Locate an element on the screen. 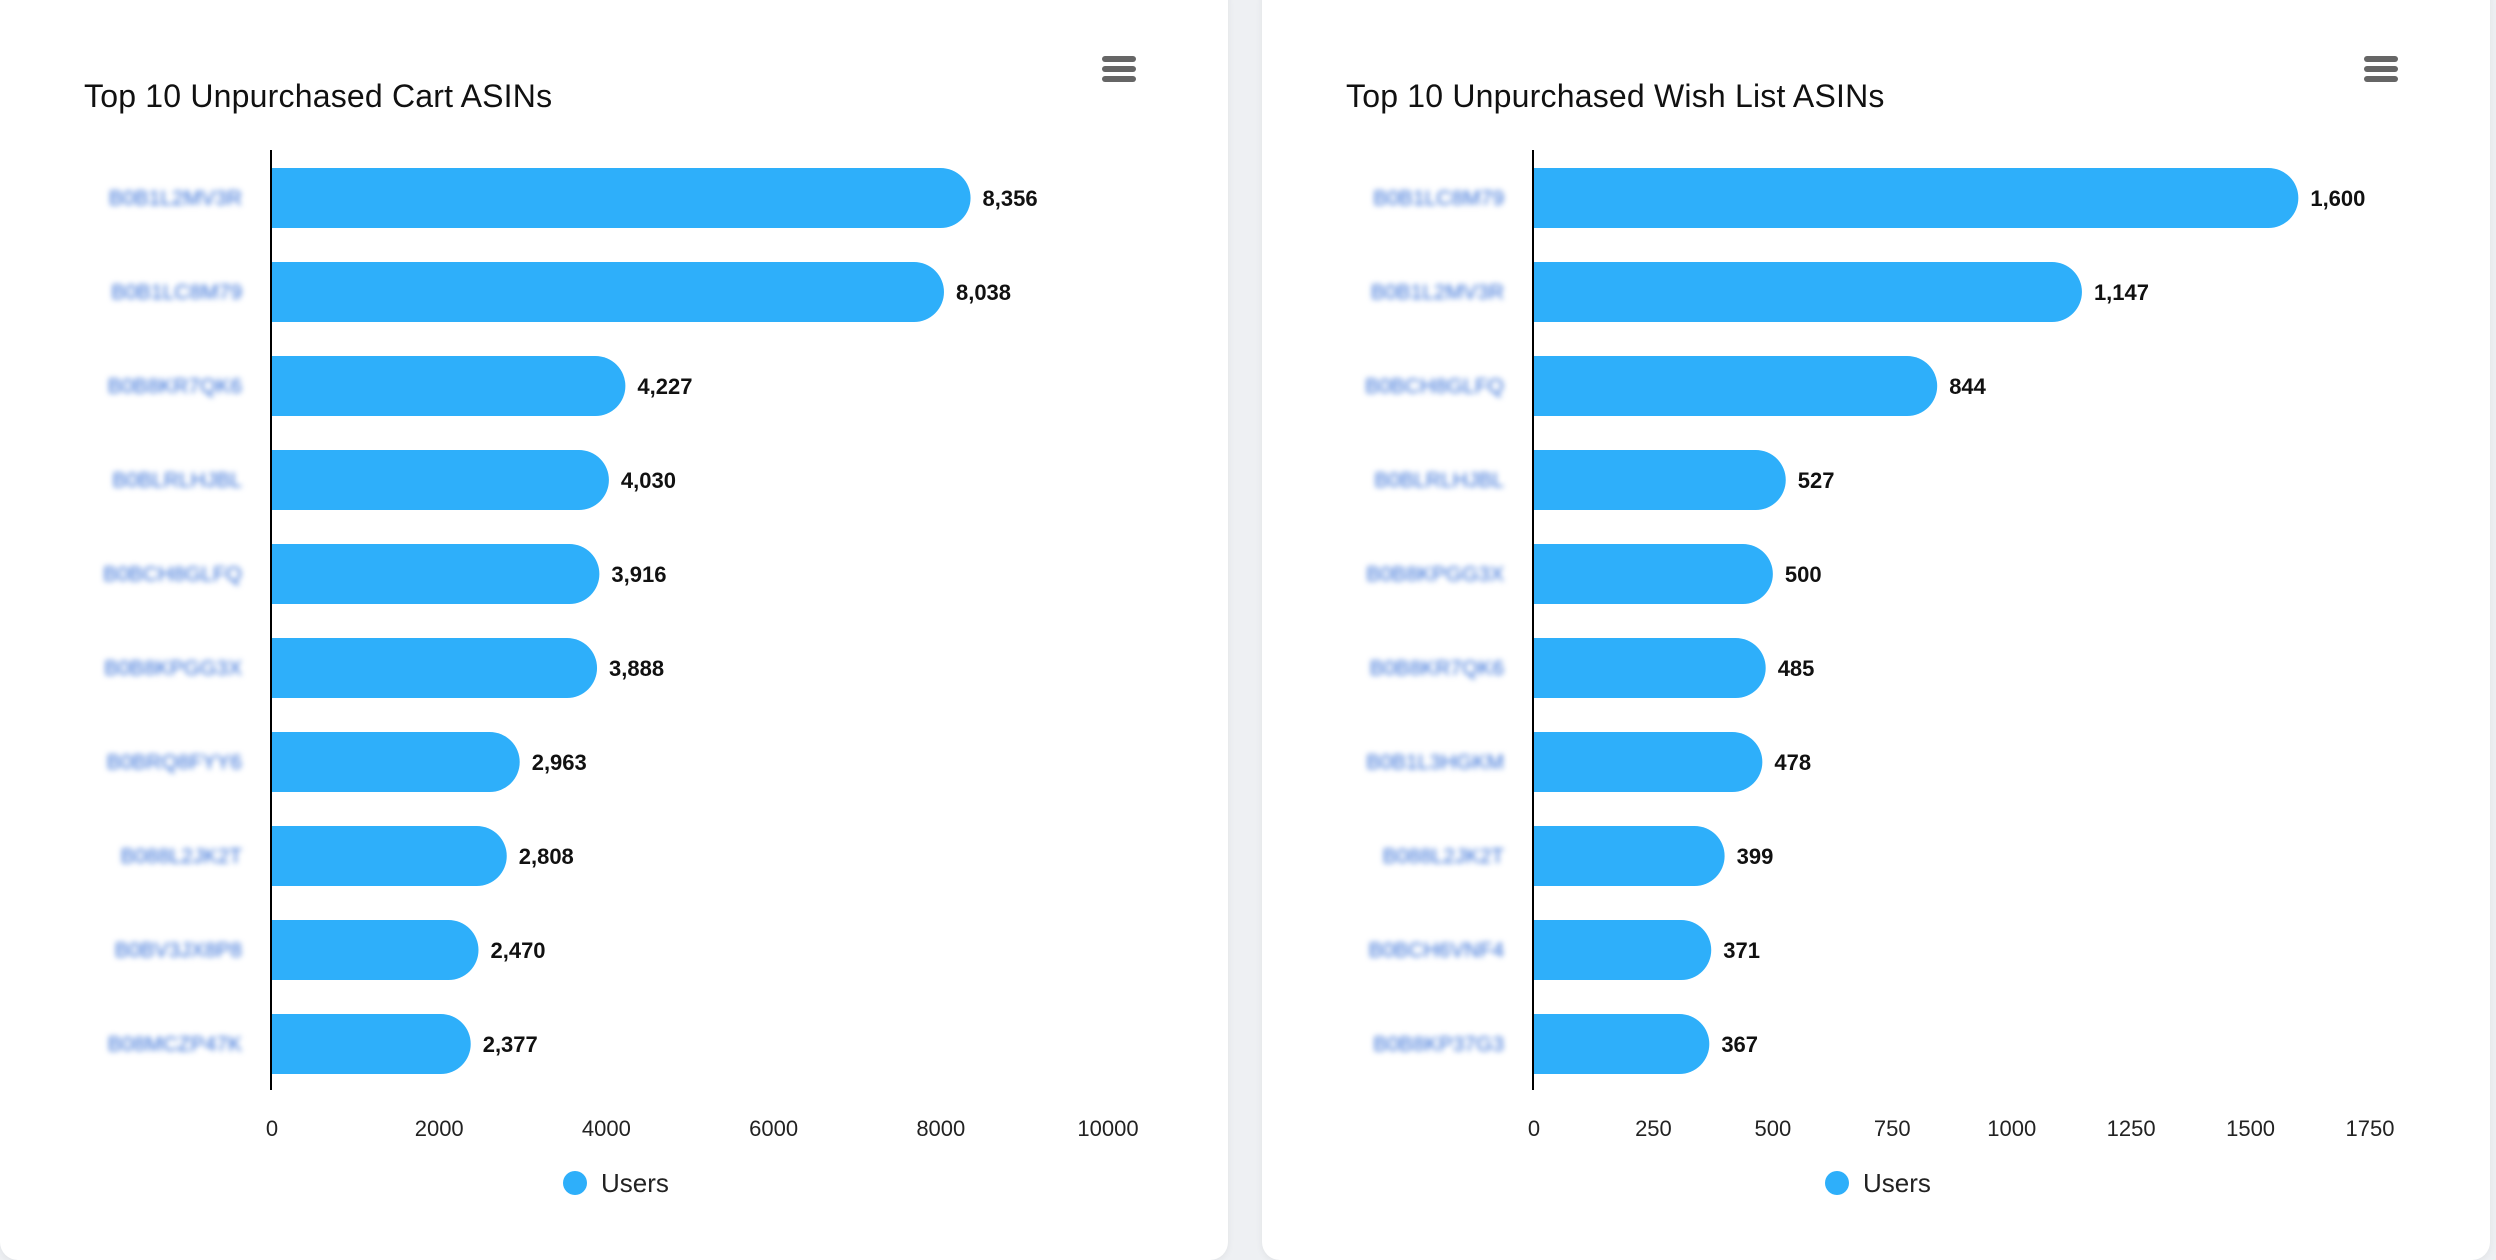 This screenshot has width=2496, height=1260. chart-title: Top 10 Unpurchased Wish List ASINs is located at coordinates (1615, 96).